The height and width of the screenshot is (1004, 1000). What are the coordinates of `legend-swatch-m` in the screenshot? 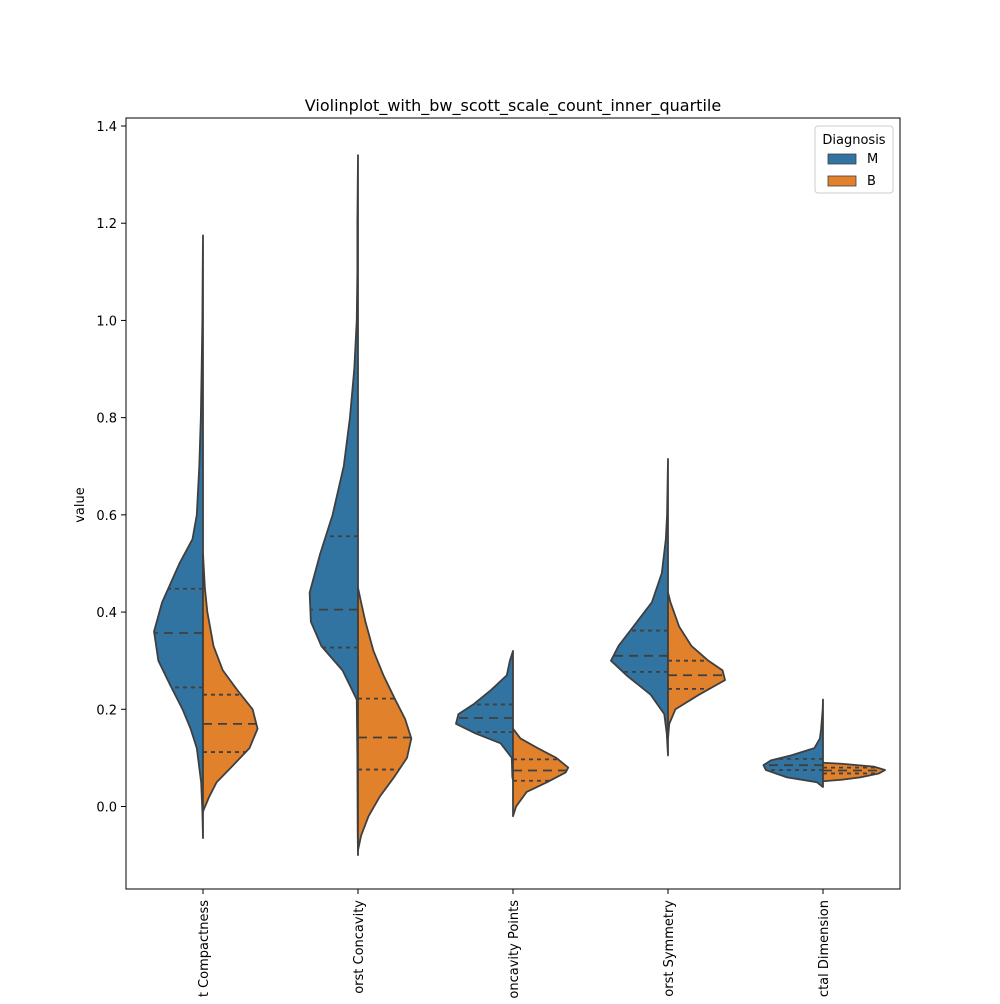 It's located at (842, 159).